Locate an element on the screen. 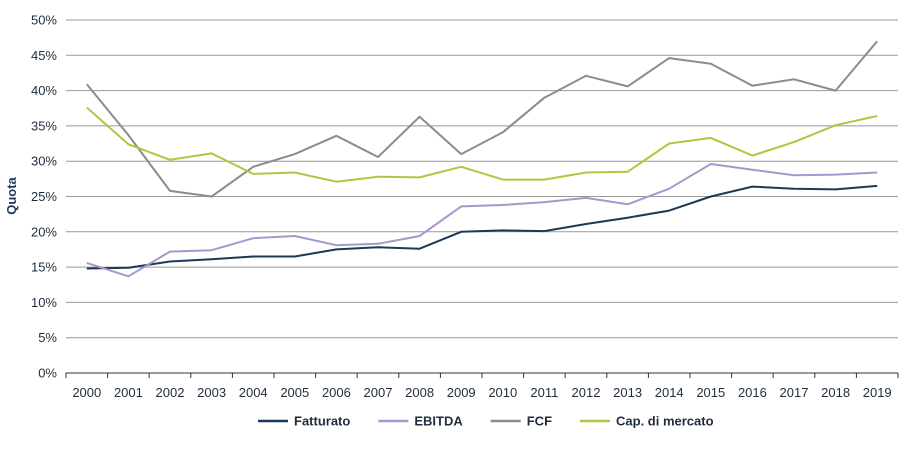 The width and height of the screenshot is (900, 450). y-tick-label: 0% is located at coordinates (47, 373).